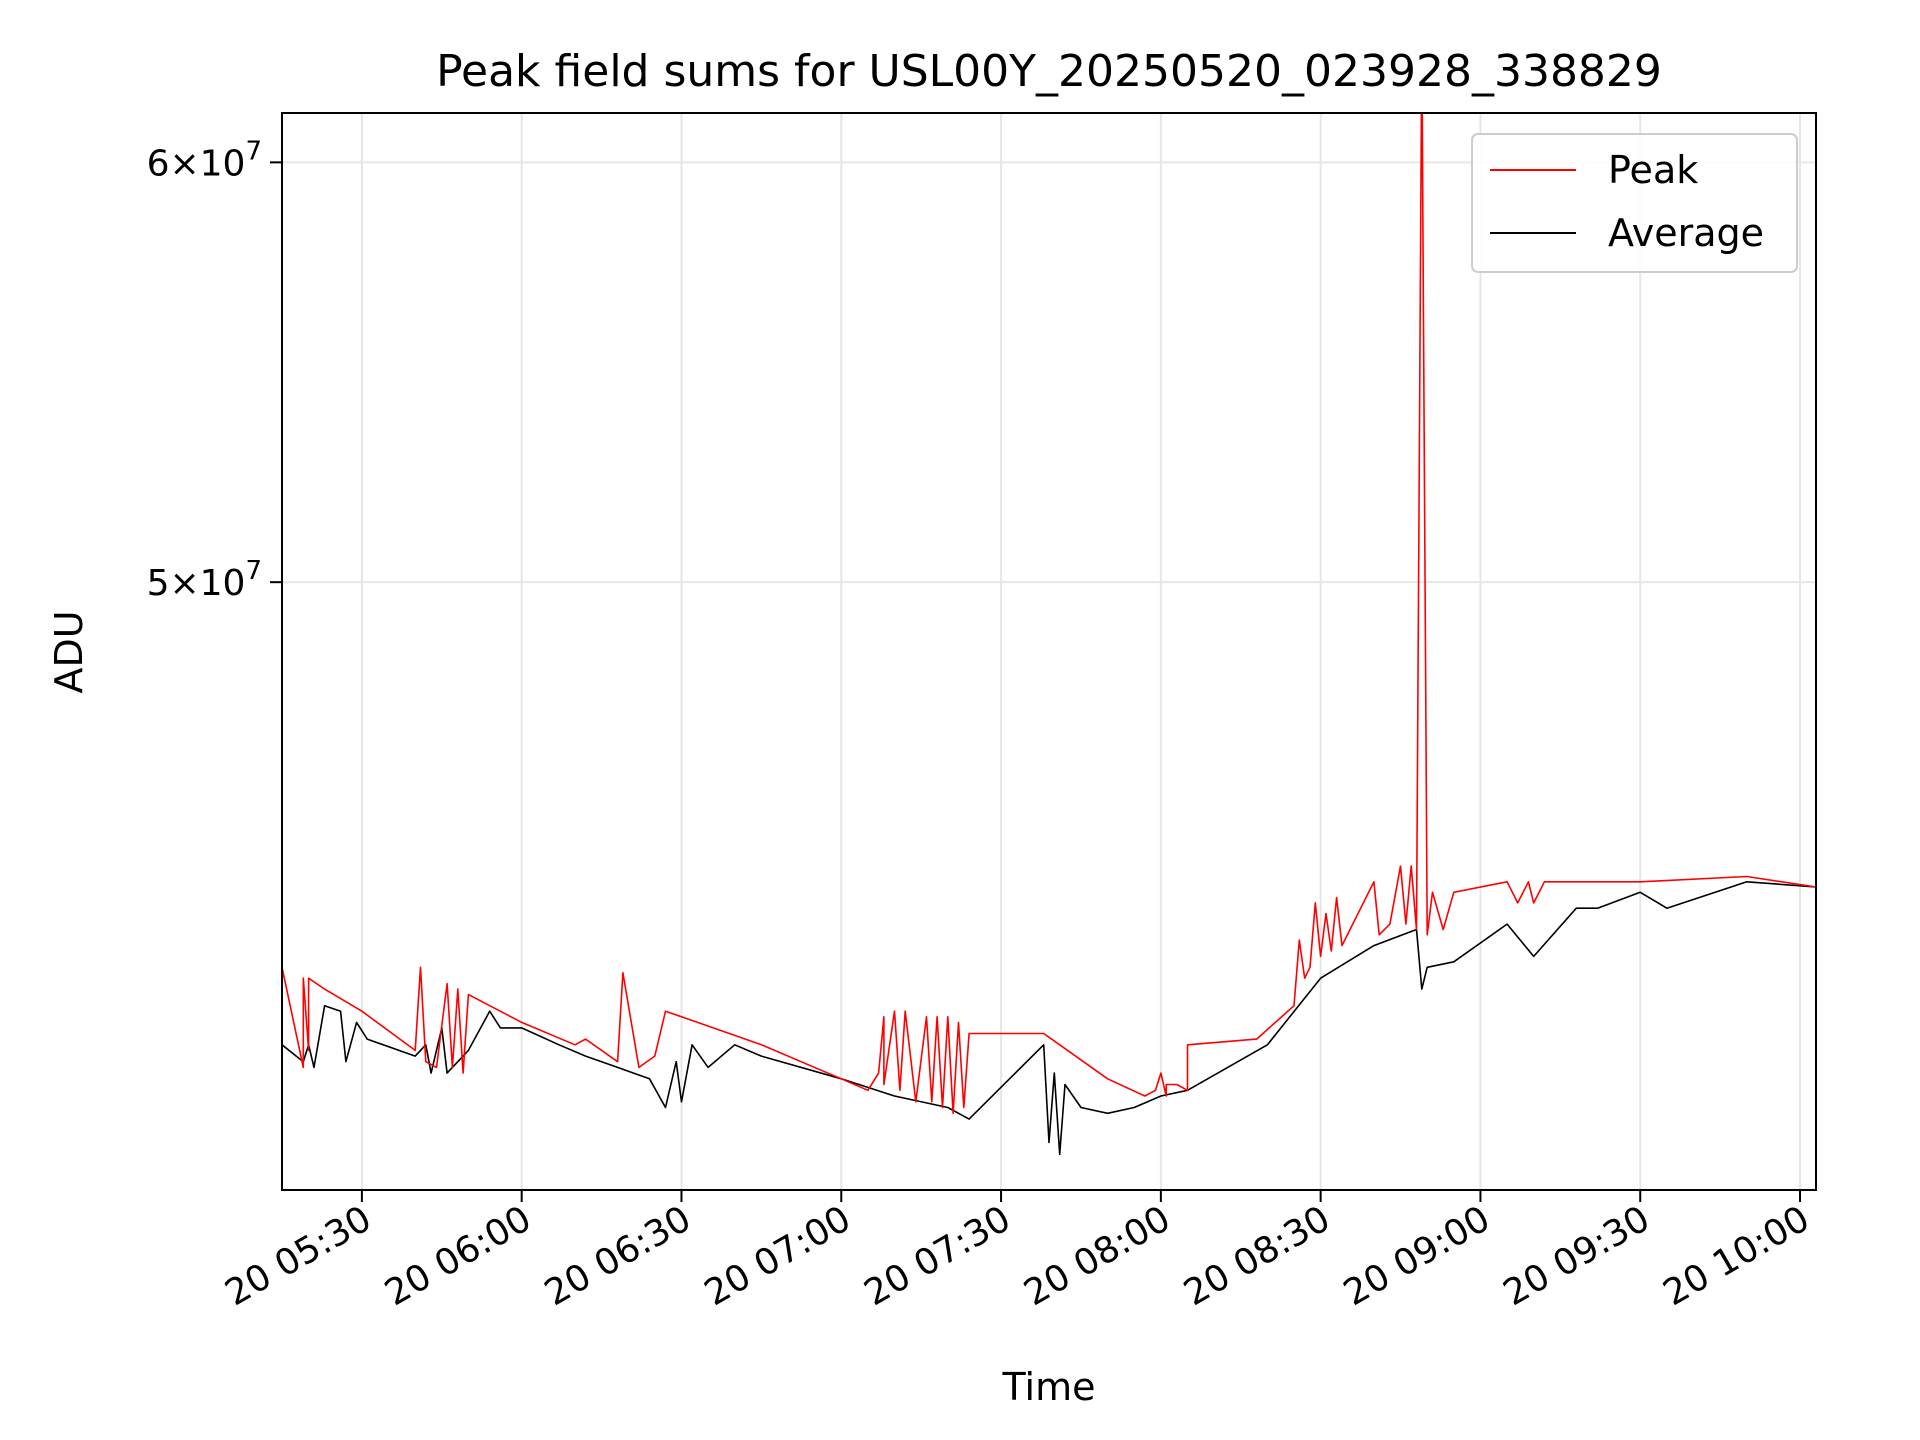 The width and height of the screenshot is (1920, 1440). What do you see at coordinates (69, 651) in the screenshot?
I see `y-axis-label: ADU` at bounding box center [69, 651].